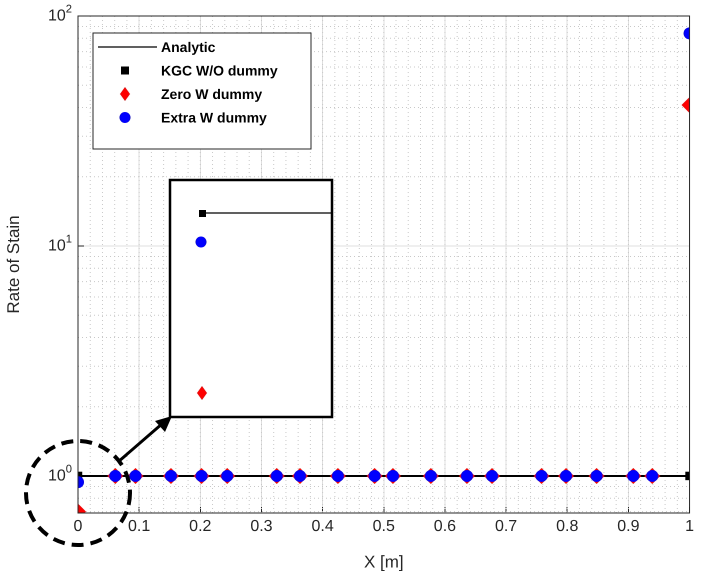 The height and width of the screenshot is (577, 704). I want to click on x-tick-label: 0.1, so click(139, 527).